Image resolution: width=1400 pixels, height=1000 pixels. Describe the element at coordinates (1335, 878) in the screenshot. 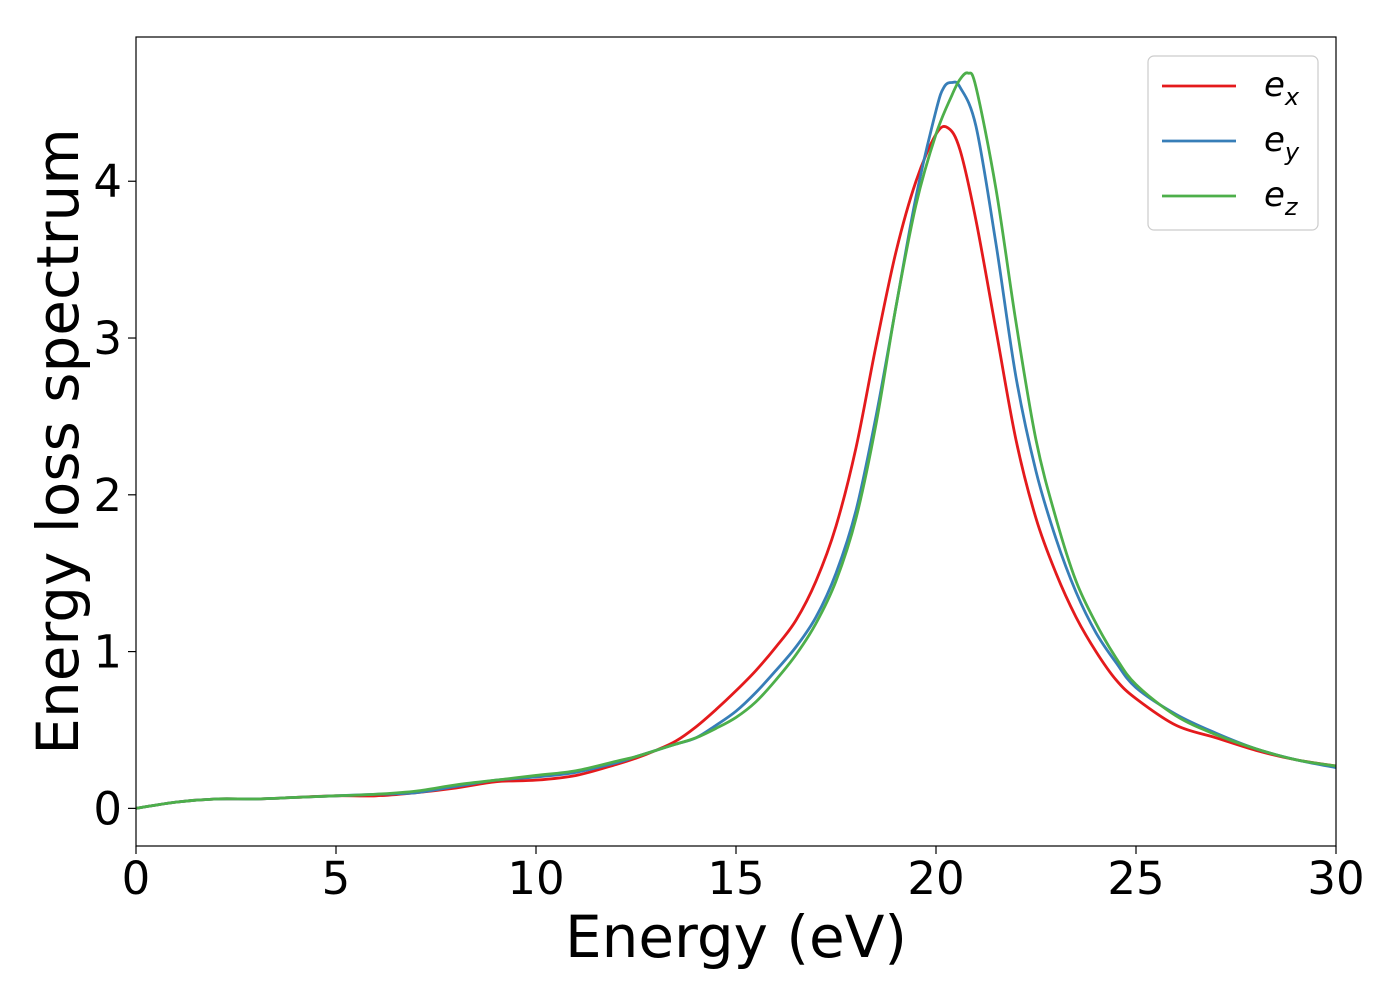

I see `x-tick-label: 30` at that location.